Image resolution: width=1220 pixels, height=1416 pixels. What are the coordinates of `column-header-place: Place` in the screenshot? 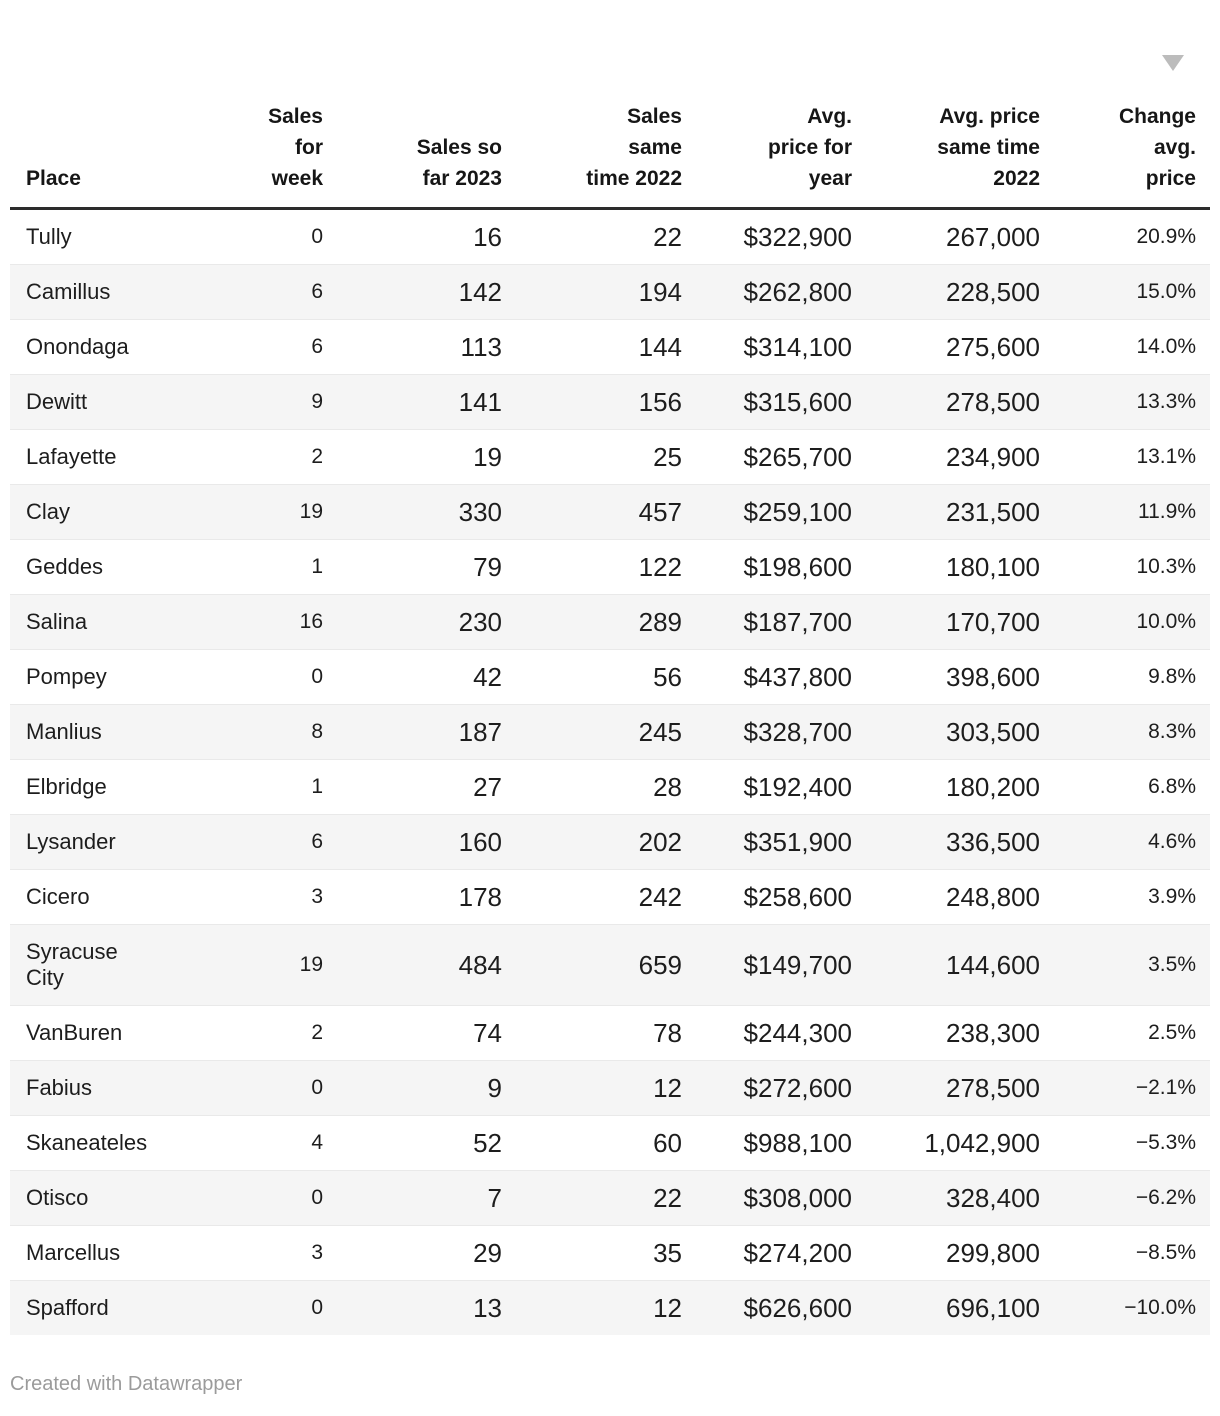 It's located at (115, 125).